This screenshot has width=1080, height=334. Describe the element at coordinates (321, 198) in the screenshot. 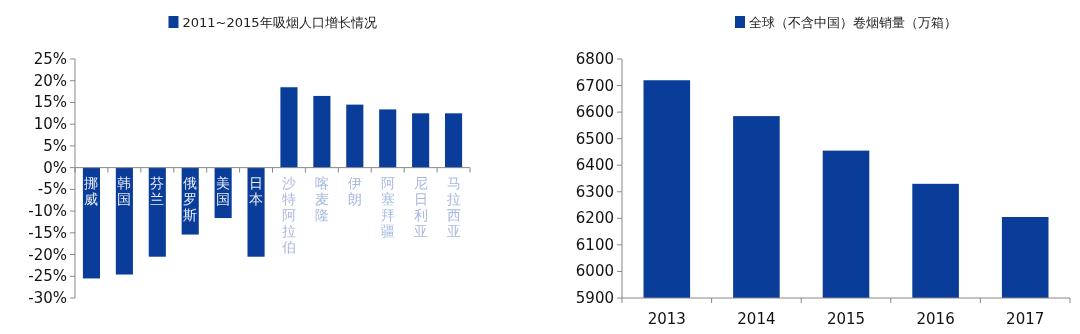

I see `x-tick-label: 喀麦隆` at that location.